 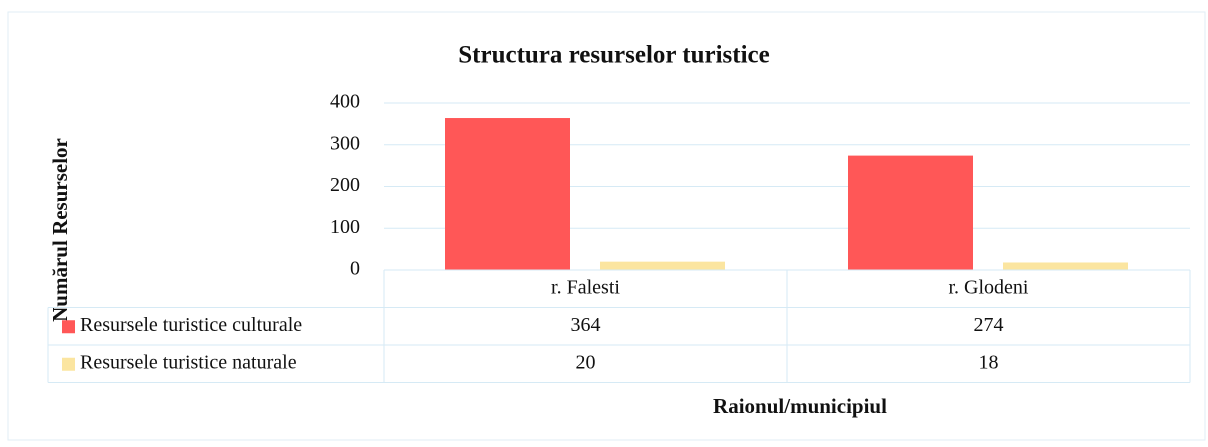 I want to click on table-value: 20, so click(x=586, y=362).